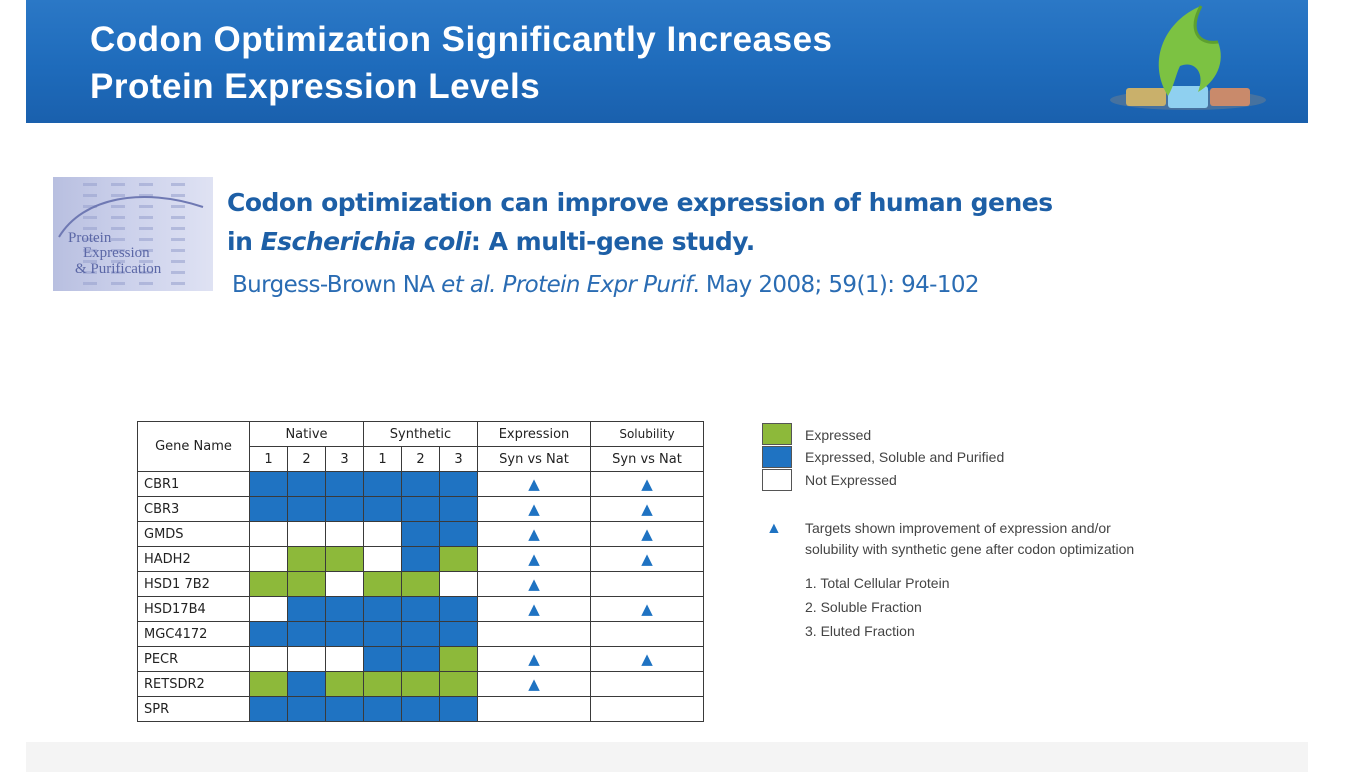 The width and height of the screenshot is (1352, 772). Describe the element at coordinates (777, 457) in the screenshot. I see `legend-swatch-soluble` at that location.